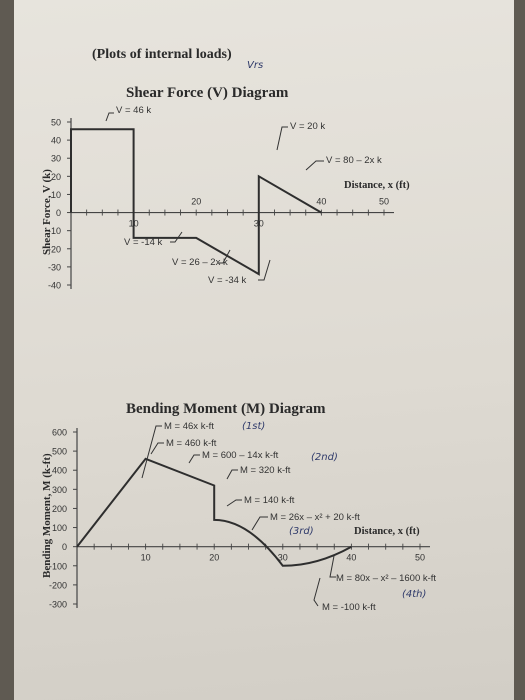 The height and width of the screenshot is (700, 525). I want to click on leader-m46x, so click(151, 452).